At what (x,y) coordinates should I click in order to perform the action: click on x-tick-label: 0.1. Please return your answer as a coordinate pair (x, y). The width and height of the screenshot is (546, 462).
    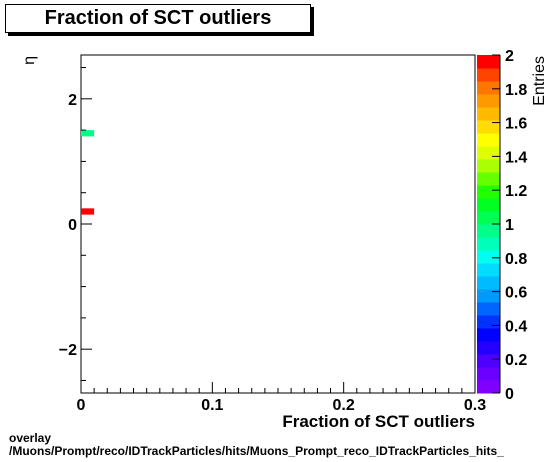
    Looking at the image, I should click on (212, 405).